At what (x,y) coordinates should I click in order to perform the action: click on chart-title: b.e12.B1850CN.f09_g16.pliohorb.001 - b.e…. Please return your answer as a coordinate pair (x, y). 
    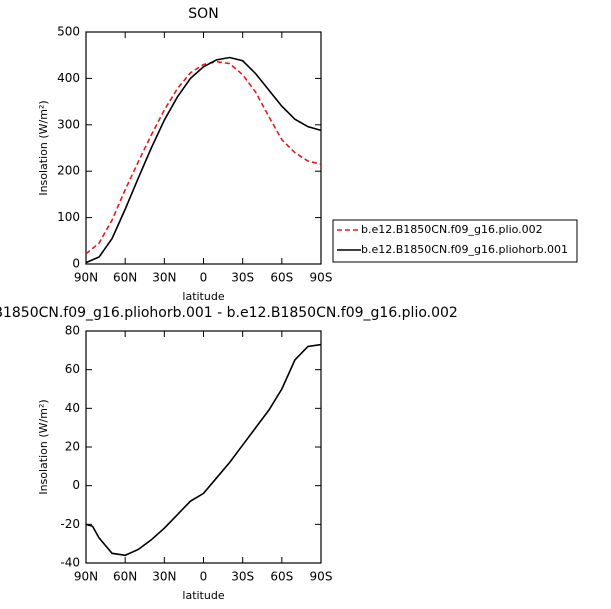
    Looking at the image, I should click on (229, 313).